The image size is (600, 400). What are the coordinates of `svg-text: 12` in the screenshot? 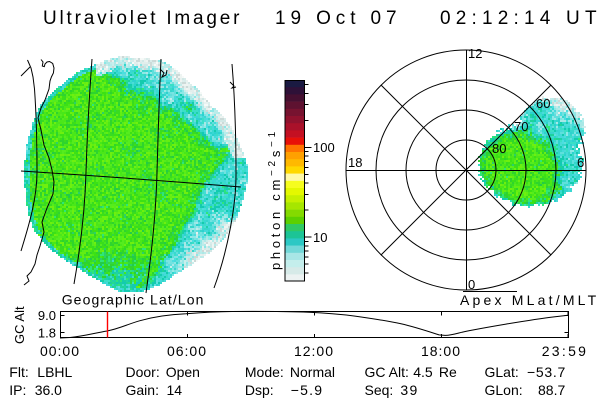 It's located at (475, 53).